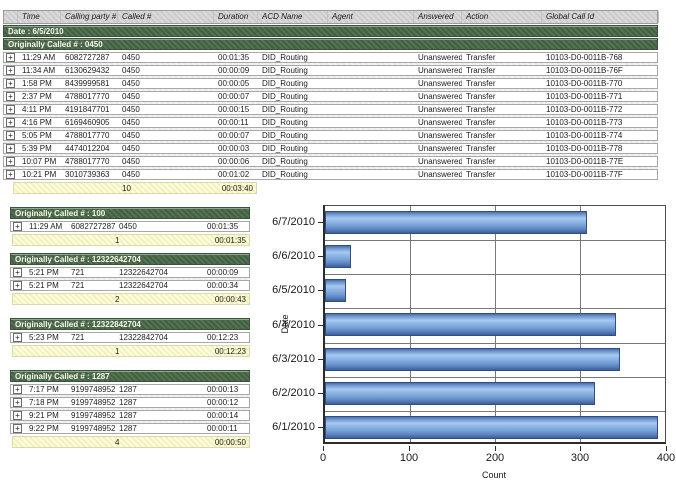 Image resolution: width=676 pixels, height=485 pixels. Describe the element at coordinates (330, 44) in the screenshot. I see `group-banner-0450: Originally Called # : 0450` at that location.